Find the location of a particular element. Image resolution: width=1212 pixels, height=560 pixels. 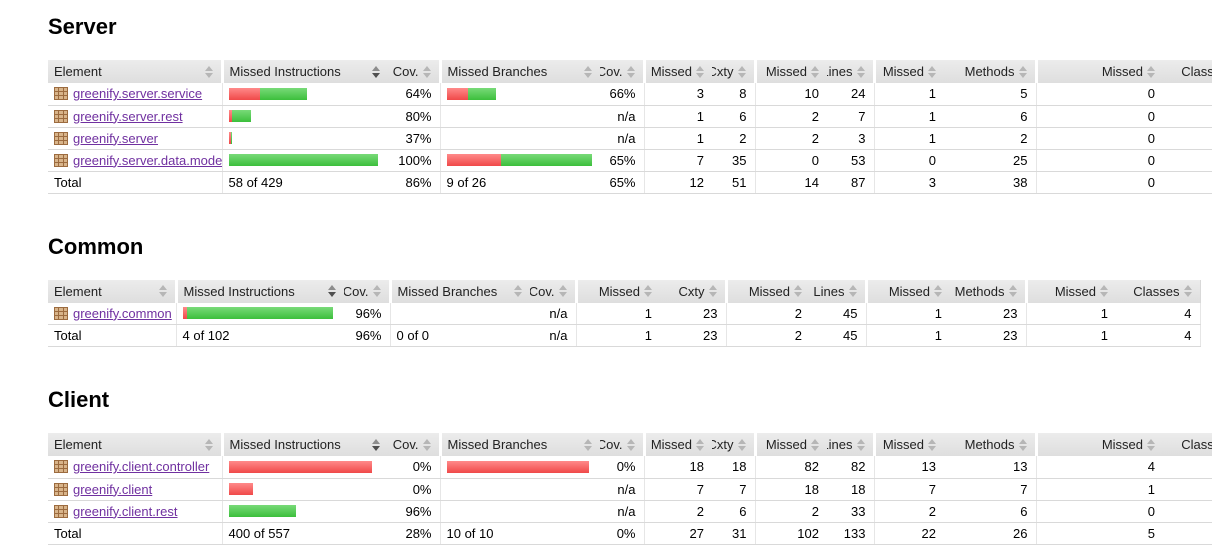

package-link: greenify.server.rest is located at coordinates (128, 116).